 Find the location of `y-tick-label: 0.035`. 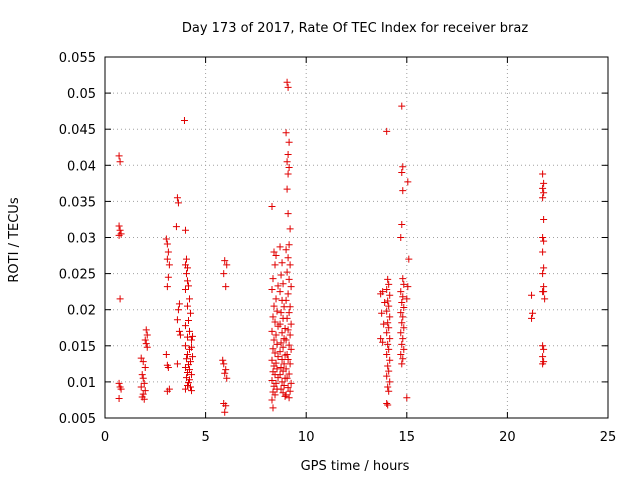

y-tick-label: 0.035 is located at coordinates (77, 202).